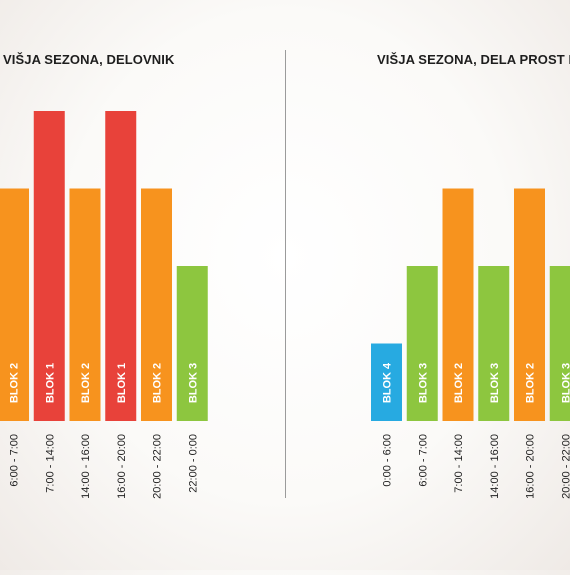  I want to click on chart-title-workday: VIŠJA SEZONA, DELOVNIK, so click(89, 59).